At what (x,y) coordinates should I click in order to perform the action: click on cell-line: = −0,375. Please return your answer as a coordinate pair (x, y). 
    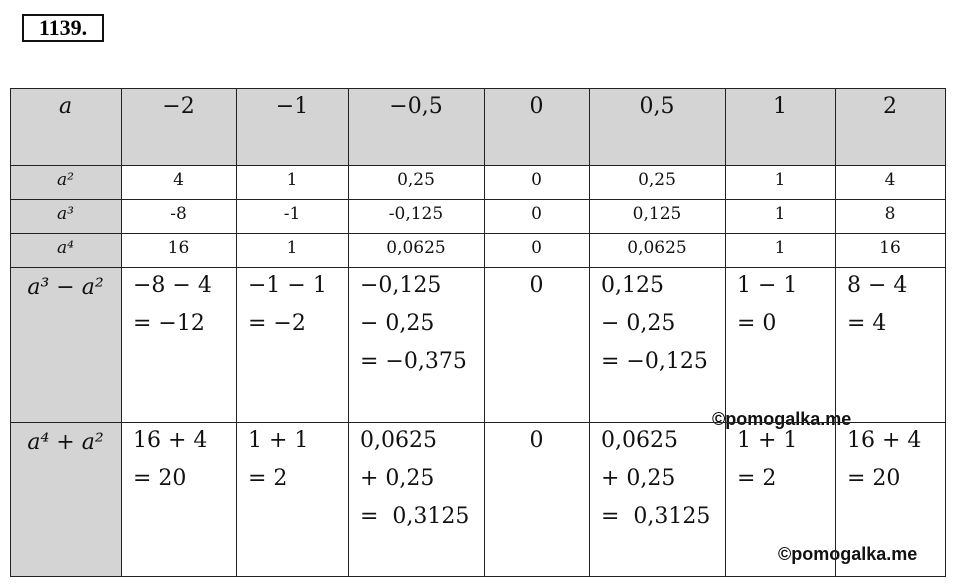
    Looking at the image, I should click on (413, 361).